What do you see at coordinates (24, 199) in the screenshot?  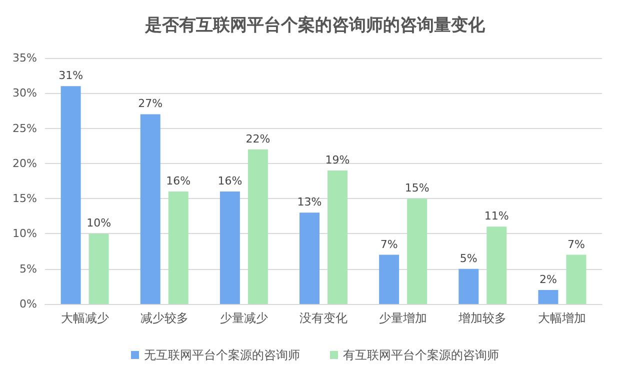 I see `y-tick-label: 15%` at bounding box center [24, 199].